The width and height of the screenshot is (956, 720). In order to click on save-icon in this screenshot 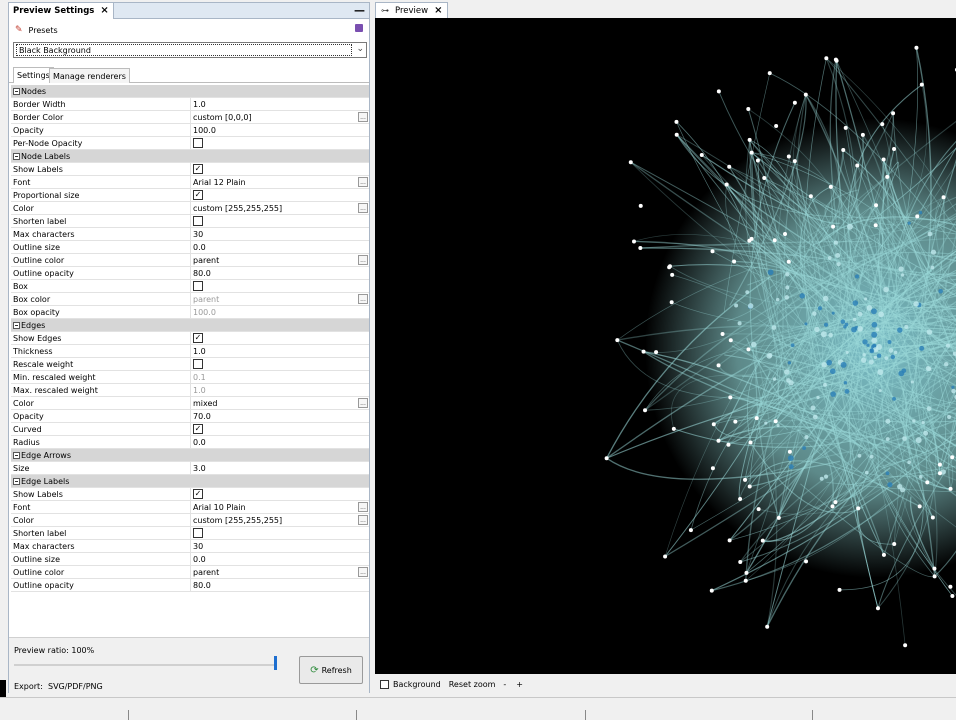, I will do `click(359, 28)`.